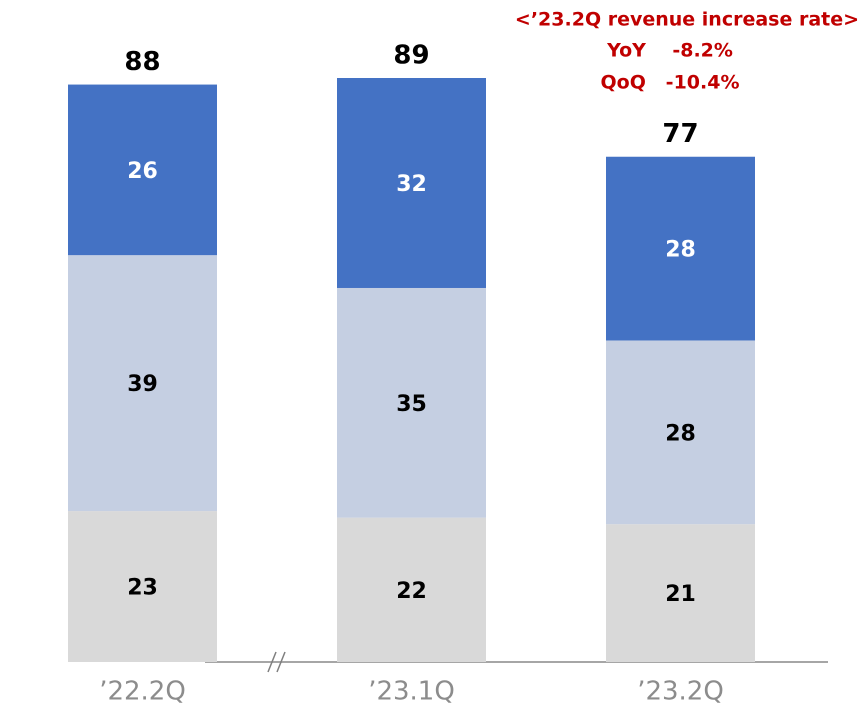  I want to click on total-label: 77, so click(680, 134).